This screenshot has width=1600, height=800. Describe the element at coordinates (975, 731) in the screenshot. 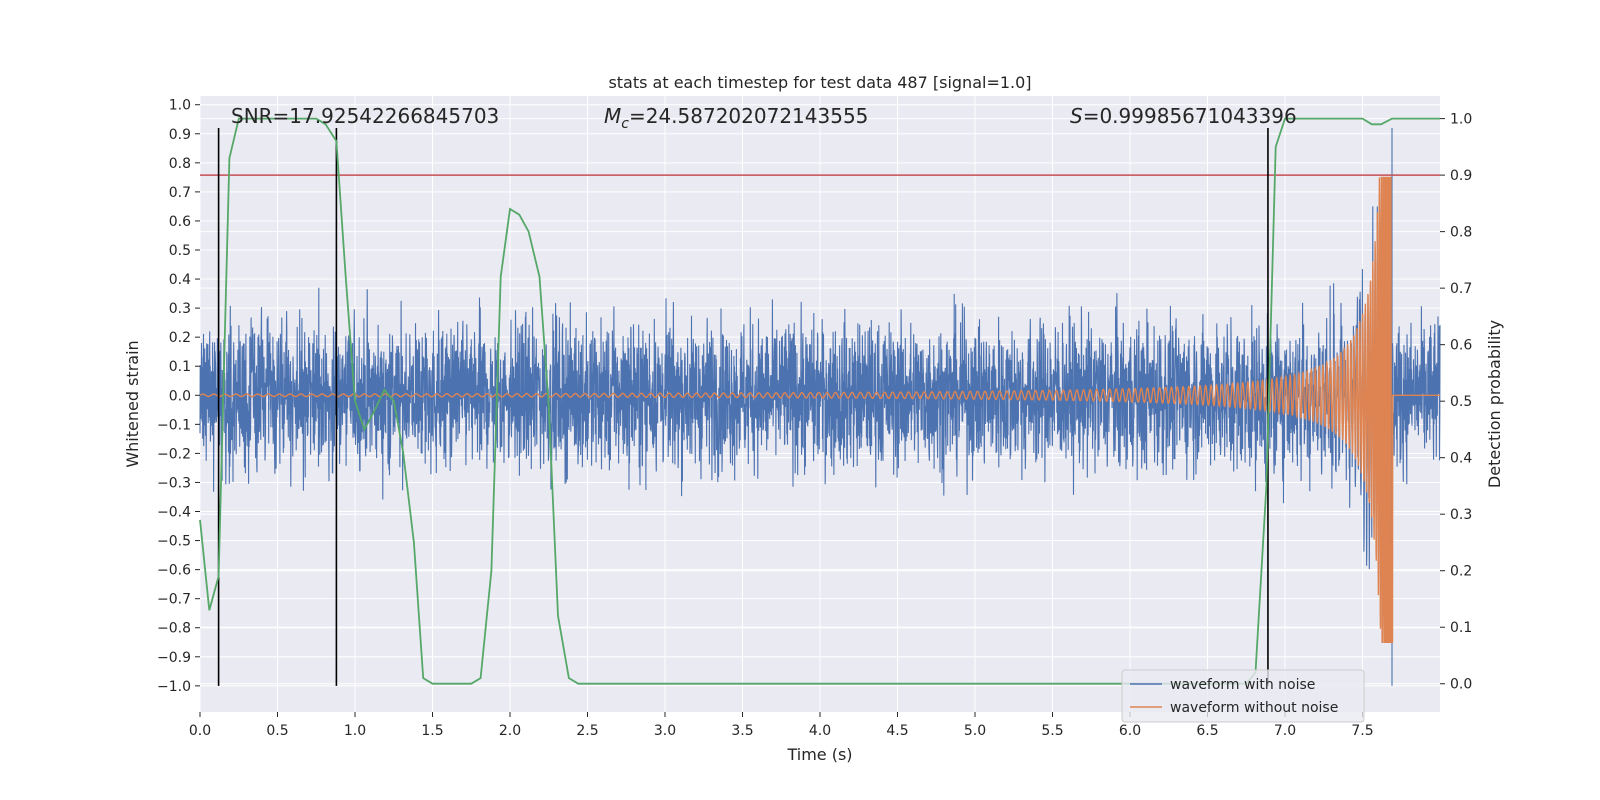

I see `x-tick-label: 5.0` at that location.